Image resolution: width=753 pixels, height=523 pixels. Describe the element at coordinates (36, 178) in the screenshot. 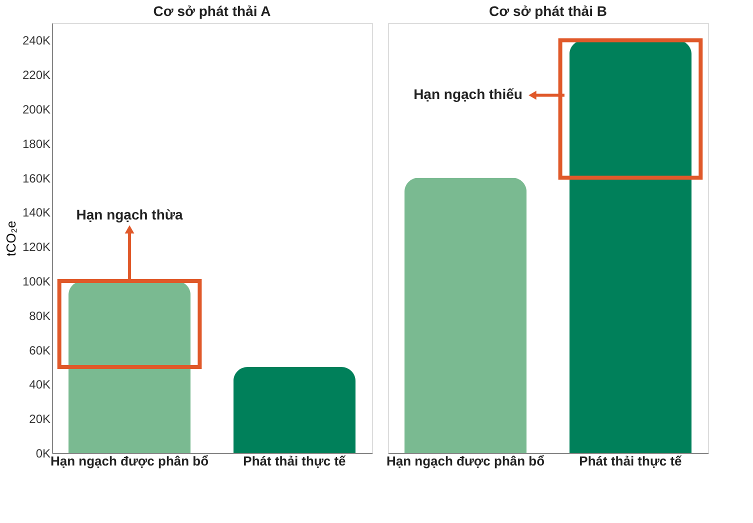

I see `y-tick-label: 160K` at that location.